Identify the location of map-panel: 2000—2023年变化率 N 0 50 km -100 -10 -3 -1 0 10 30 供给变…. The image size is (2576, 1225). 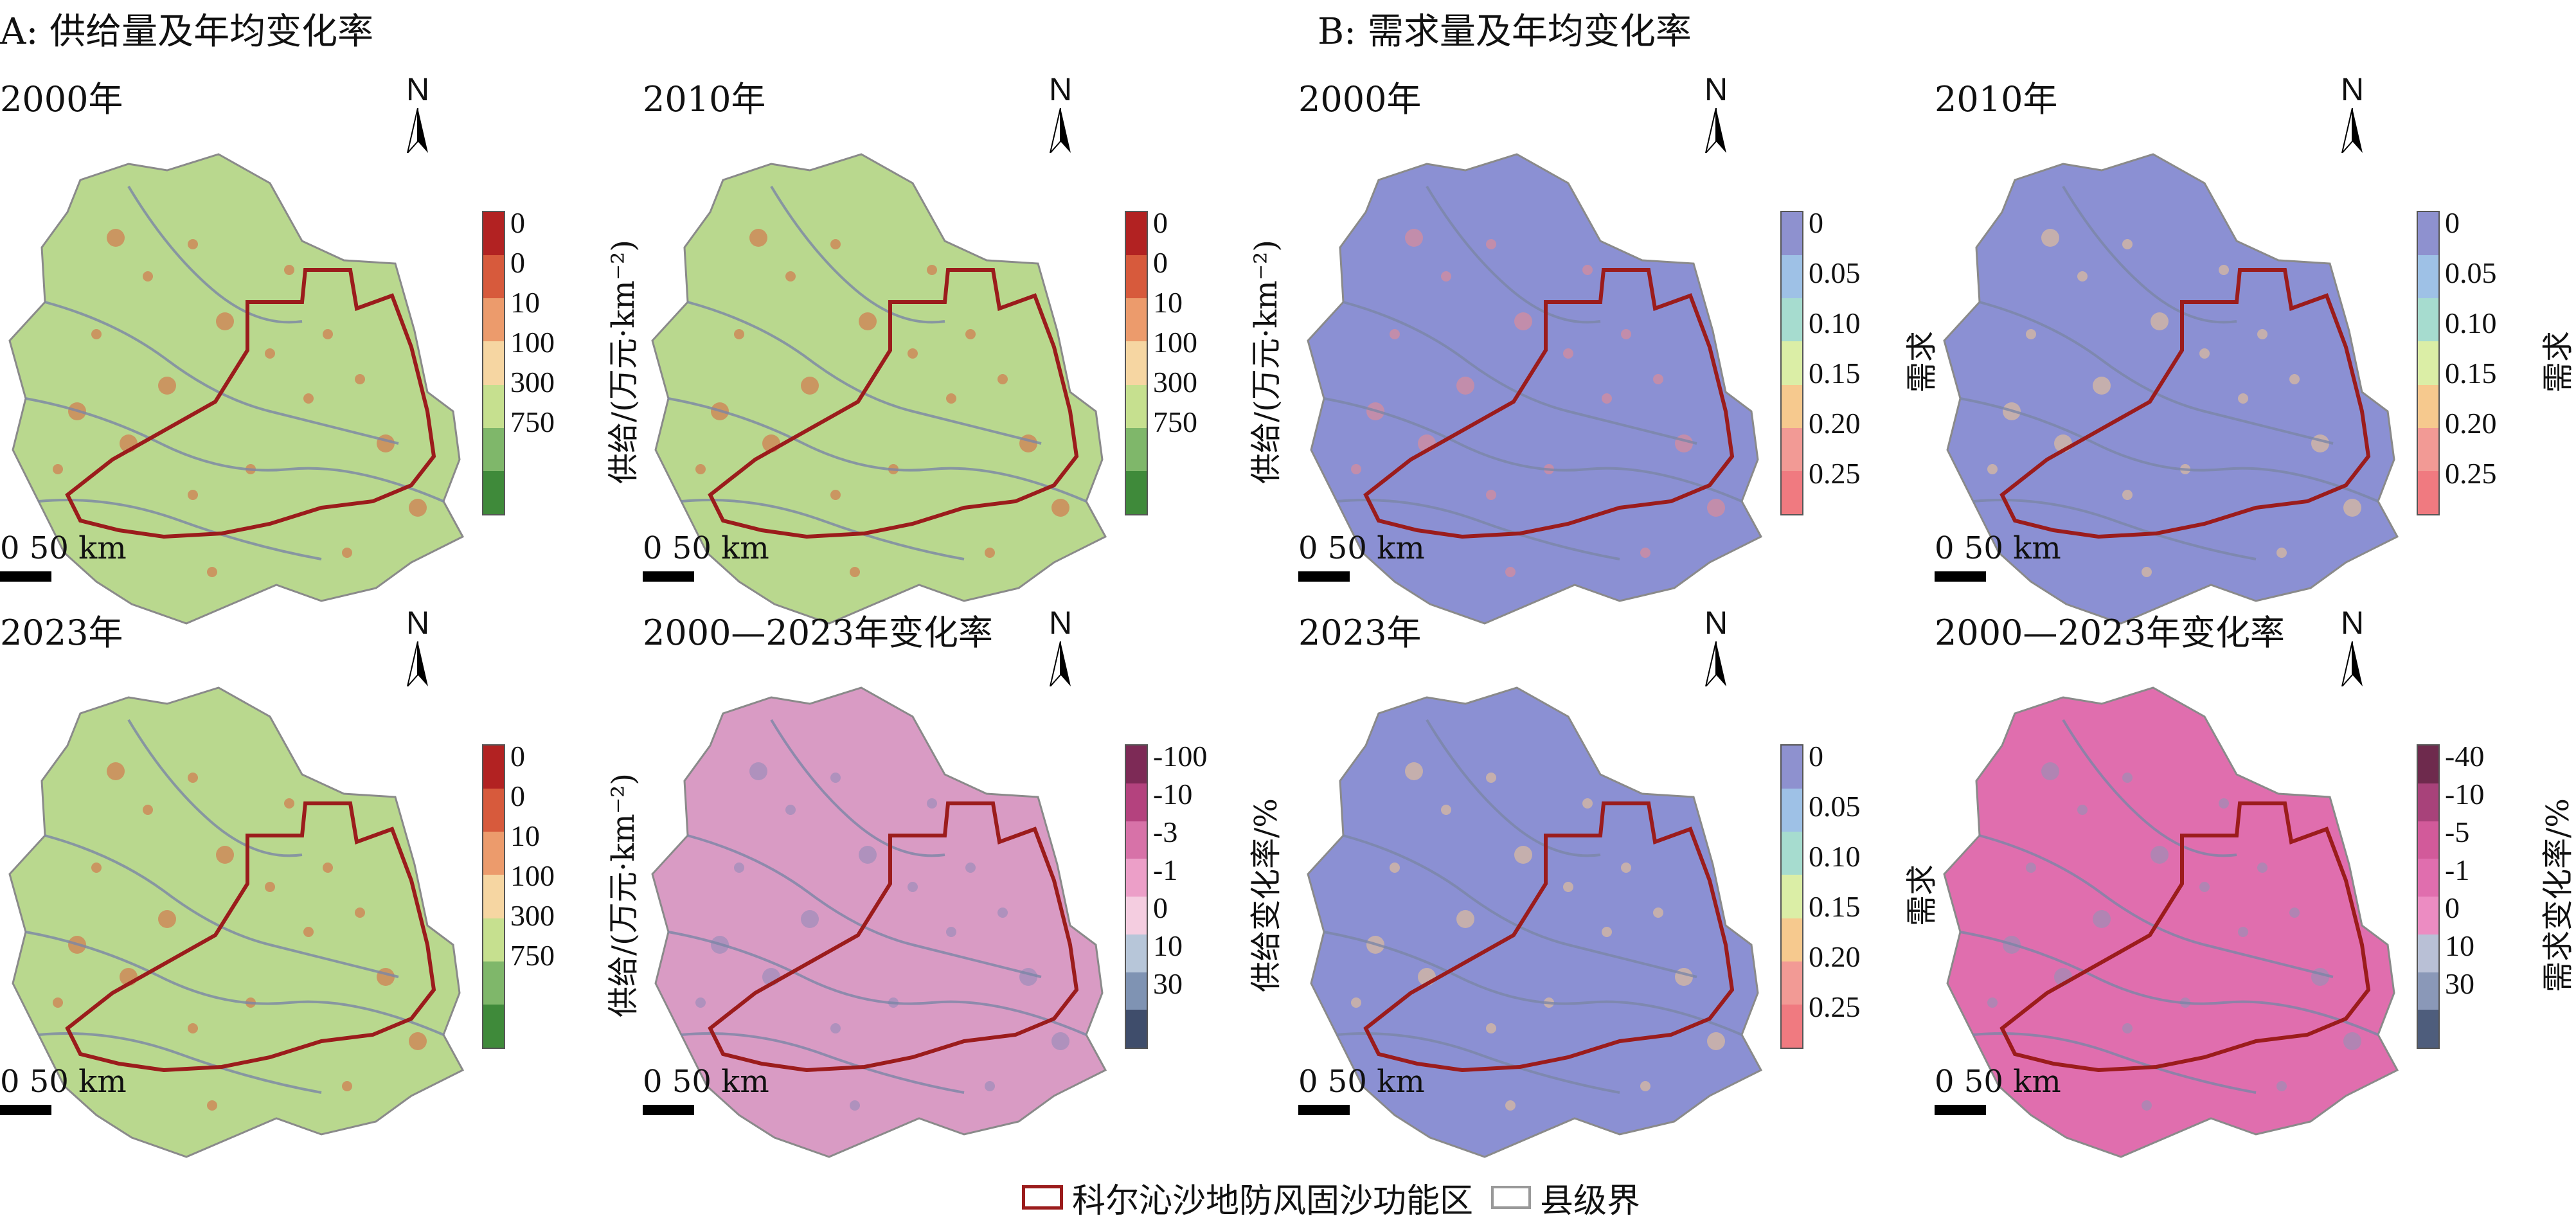
(963, 881).